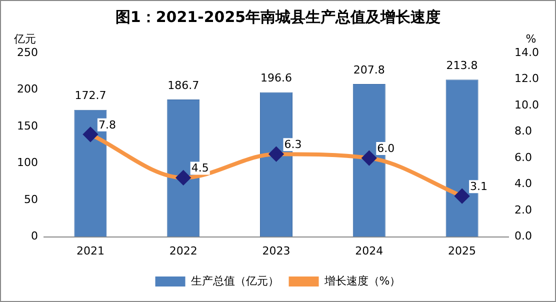 The width and height of the screenshot is (556, 302). What do you see at coordinates (386, 148) in the screenshot?
I see `data-label: 6.0` at bounding box center [386, 148].